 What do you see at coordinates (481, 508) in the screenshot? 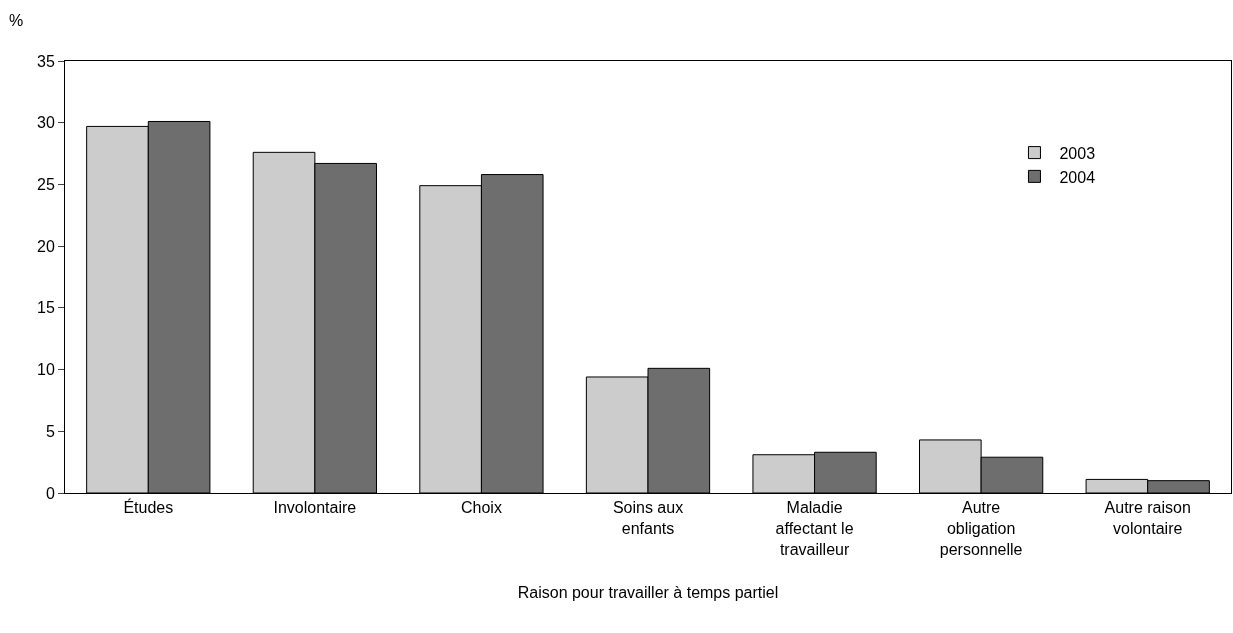
I see `x-tick-label: Choix` at bounding box center [481, 508].